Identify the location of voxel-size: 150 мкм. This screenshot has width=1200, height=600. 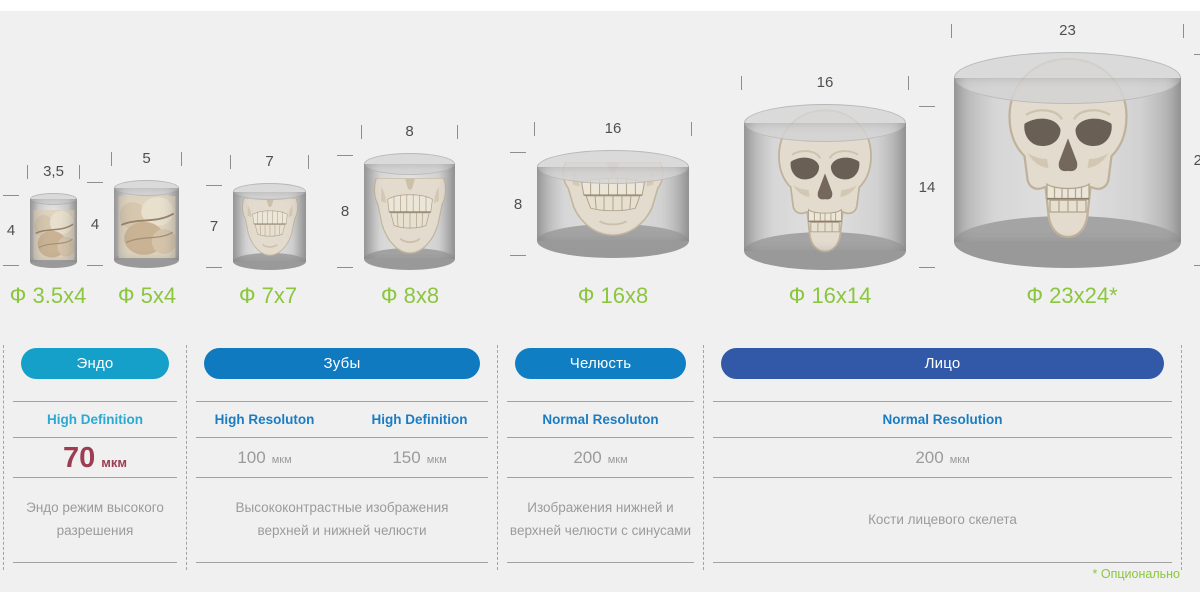
(419, 457).